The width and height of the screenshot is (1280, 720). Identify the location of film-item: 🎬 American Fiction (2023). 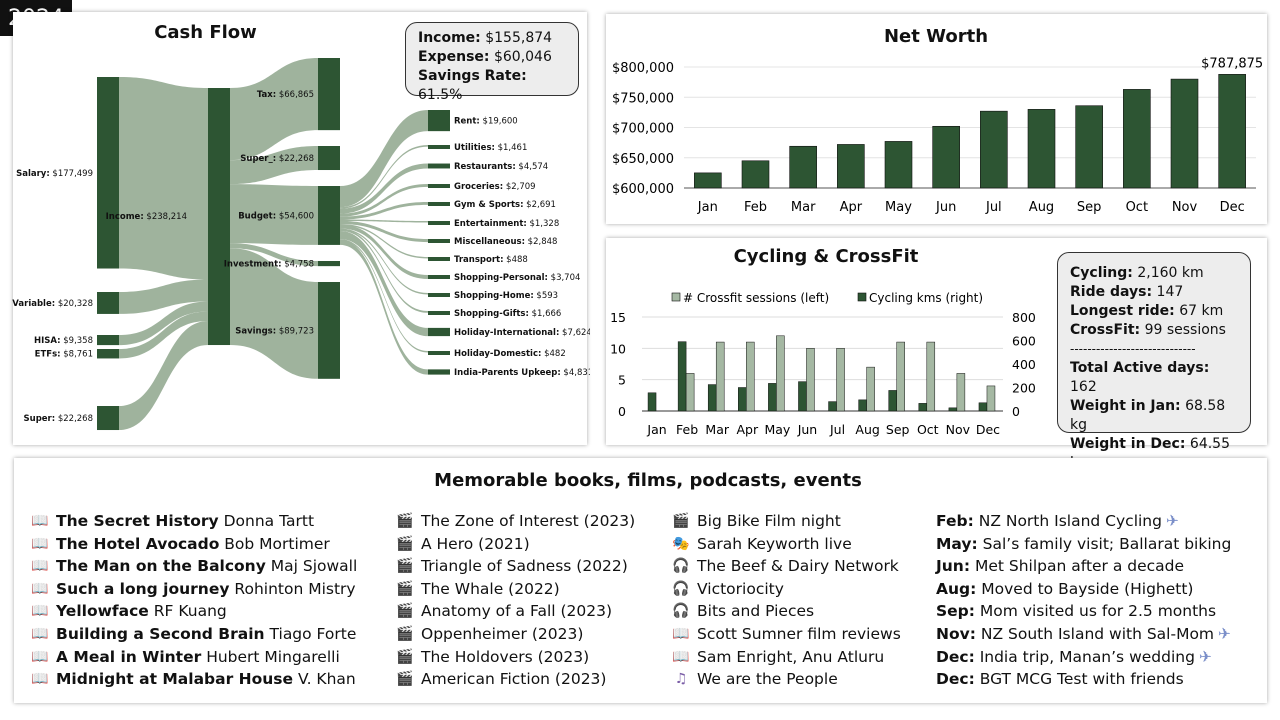
(515, 679).